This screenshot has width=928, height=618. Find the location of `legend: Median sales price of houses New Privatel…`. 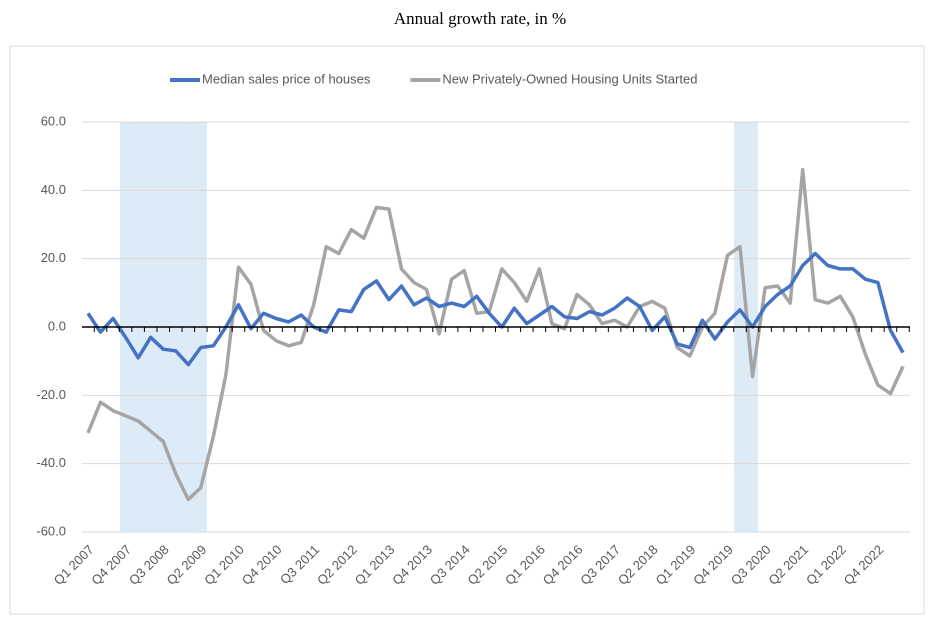

legend: Median sales price of houses New Privatel… is located at coordinates (433, 78).